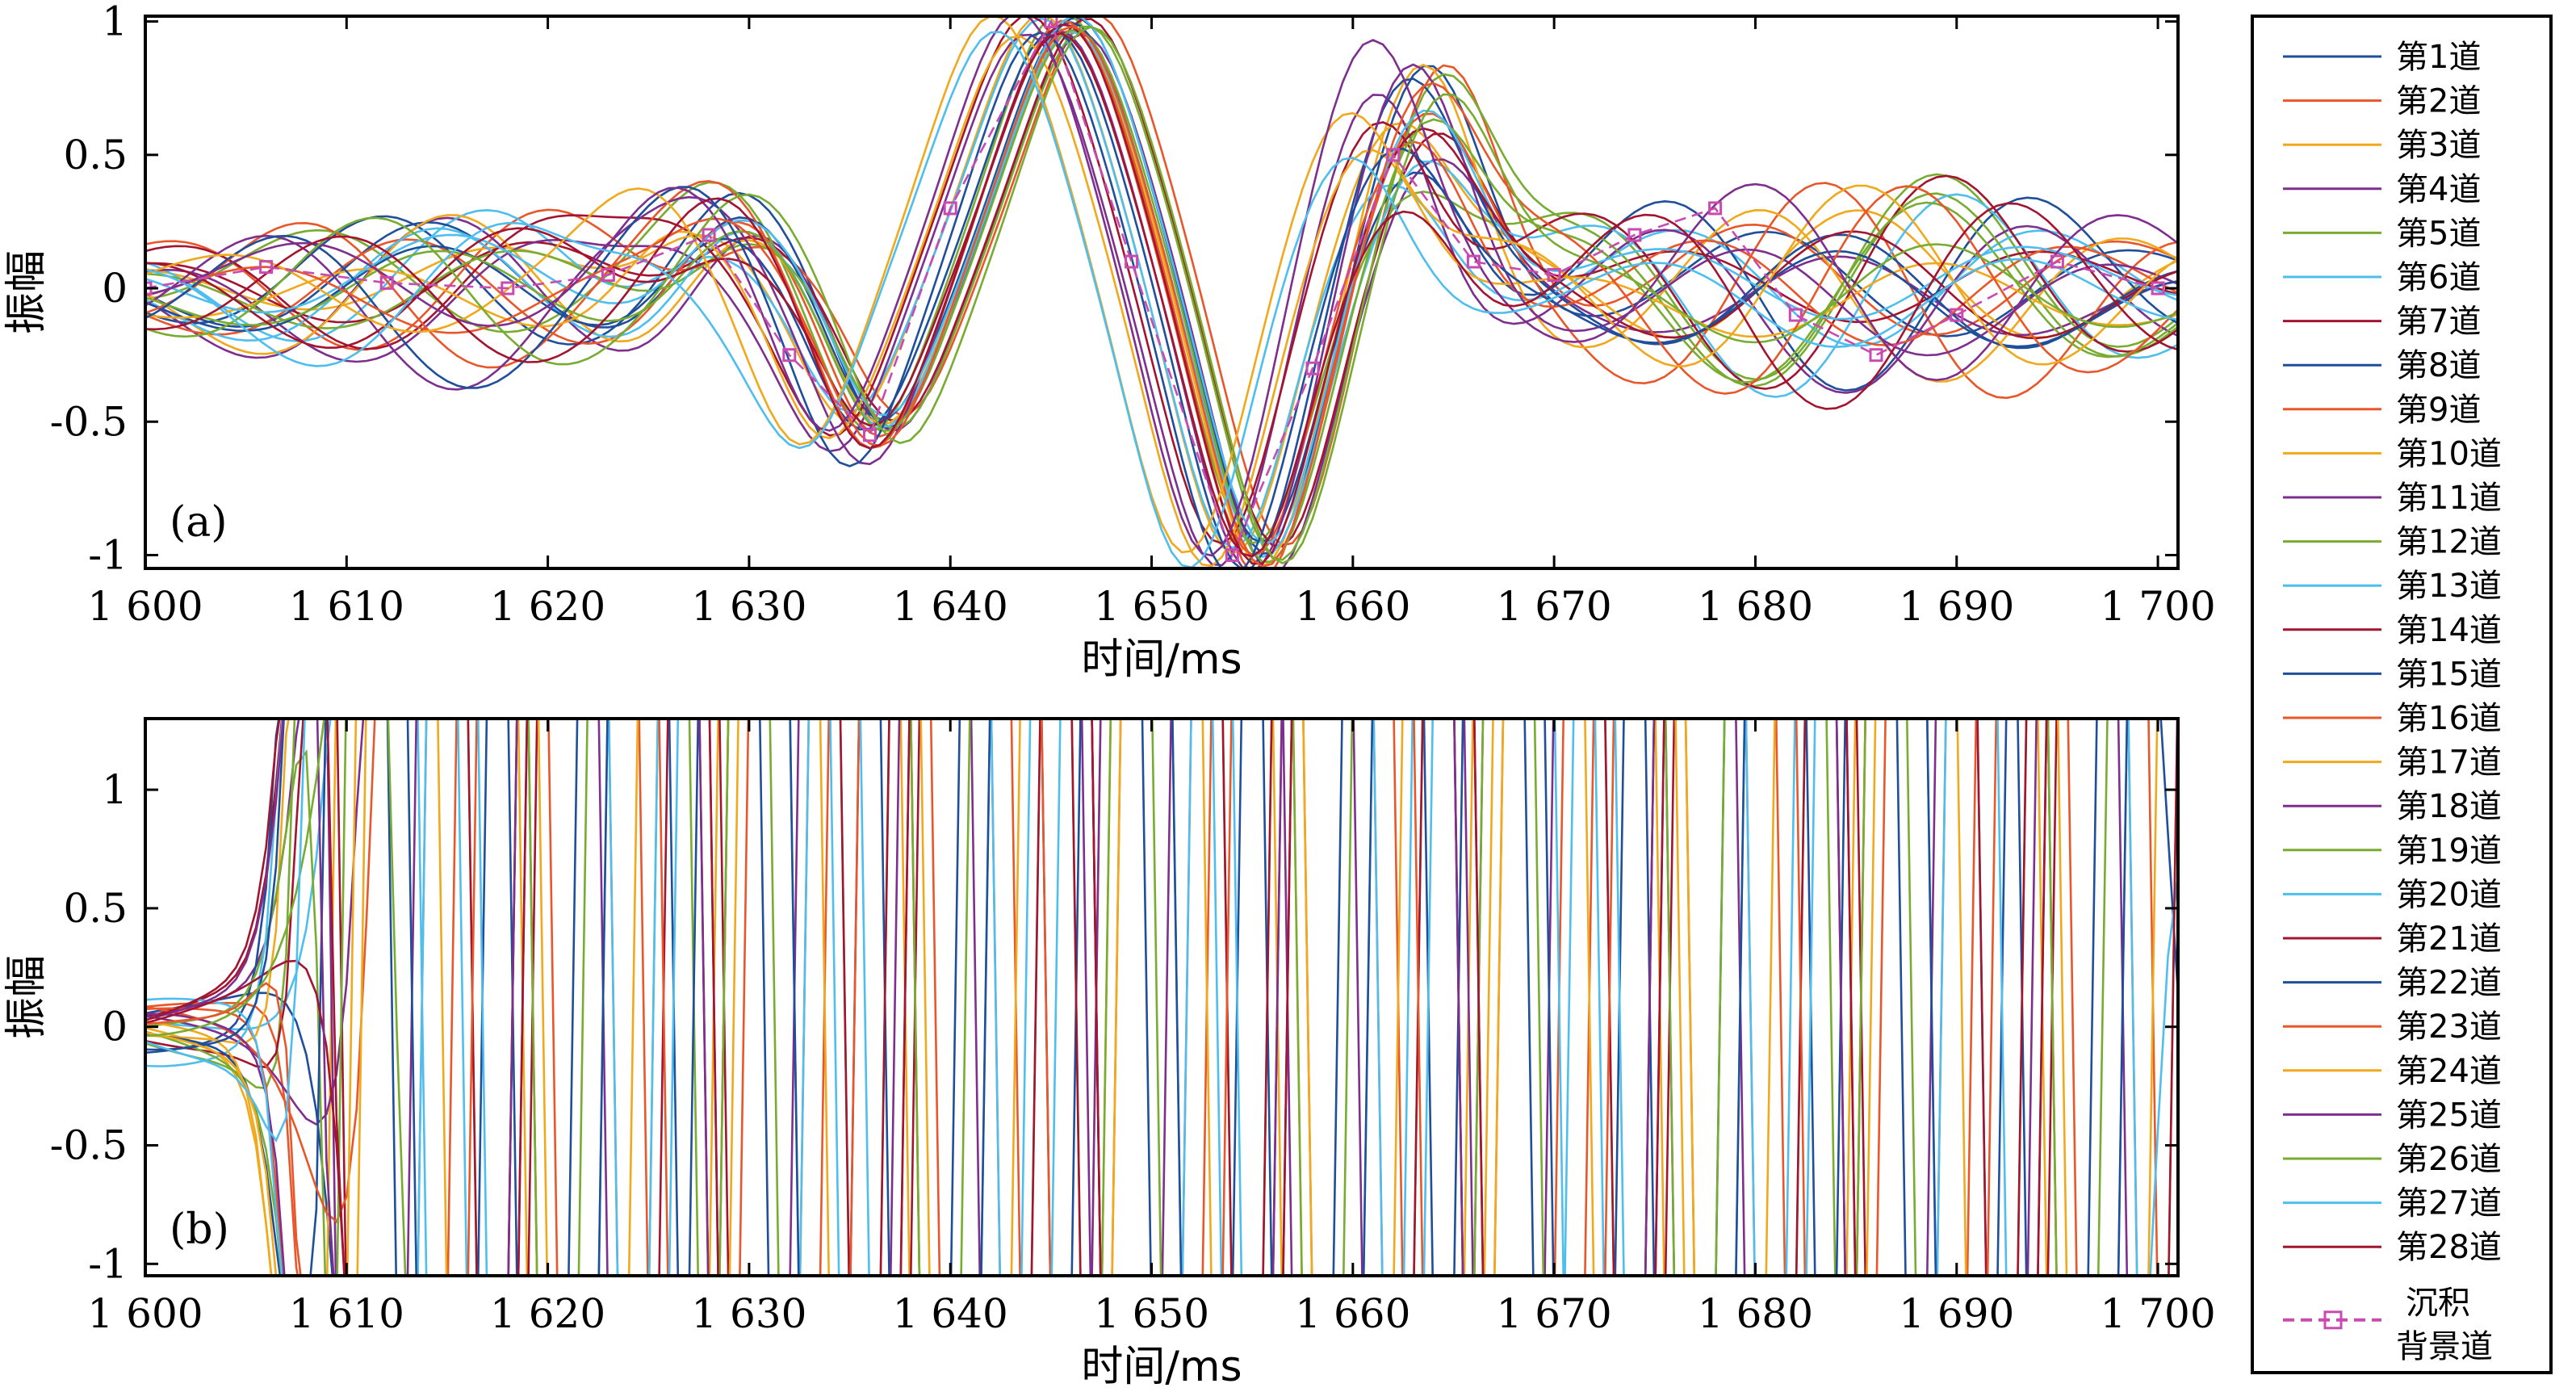 The image size is (2576, 1392). Describe the element at coordinates (2444, 1346) in the screenshot. I see `legend-label-background-line2: 背景道` at that location.